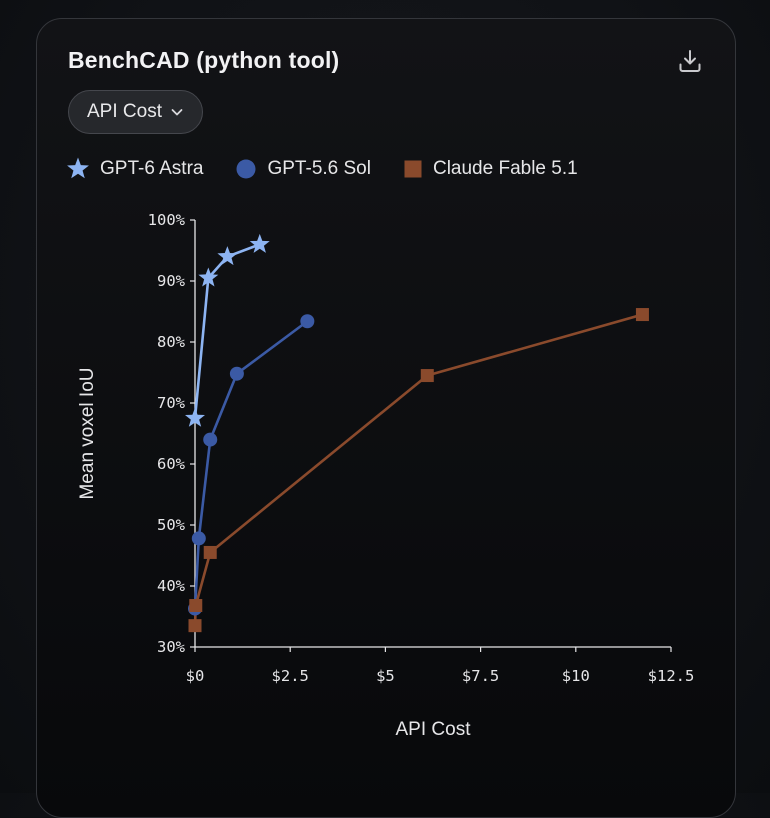  I want to click on y-tick-label: 60%, so click(171, 464).